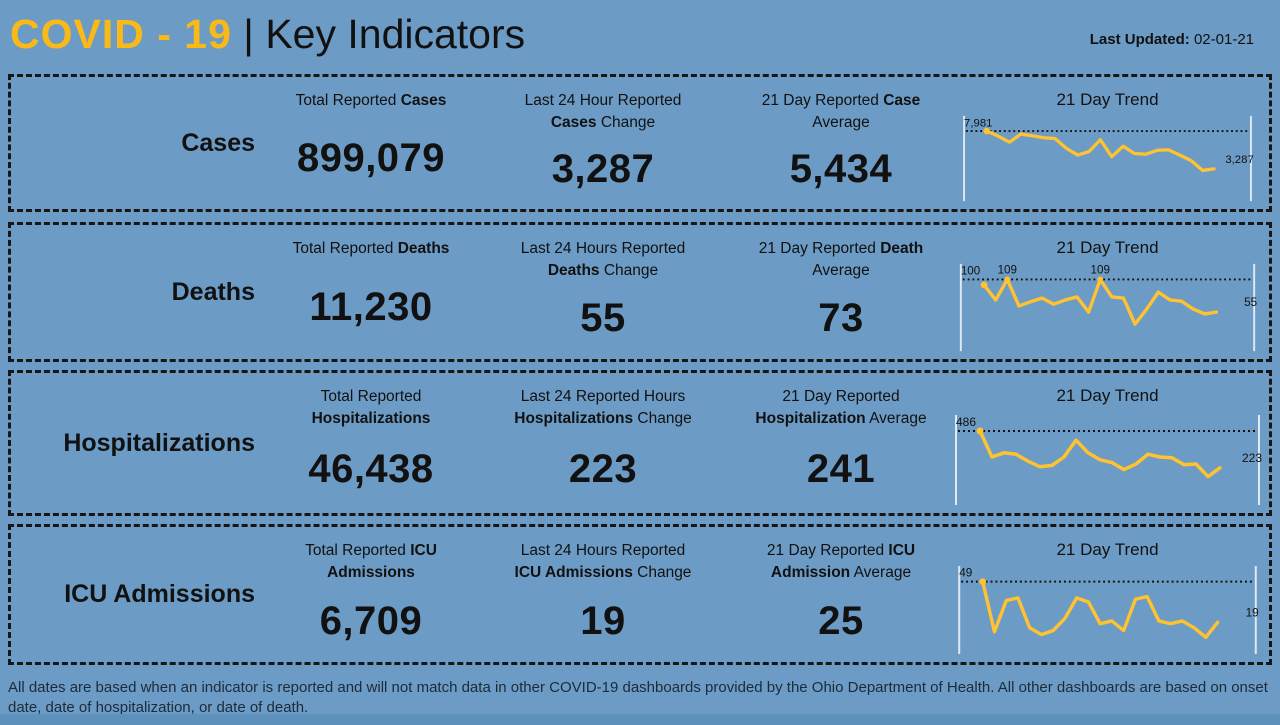 The width and height of the screenshot is (1280, 725). I want to click on row-label-icu-admissions: ICU Admissions, so click(159, 594).